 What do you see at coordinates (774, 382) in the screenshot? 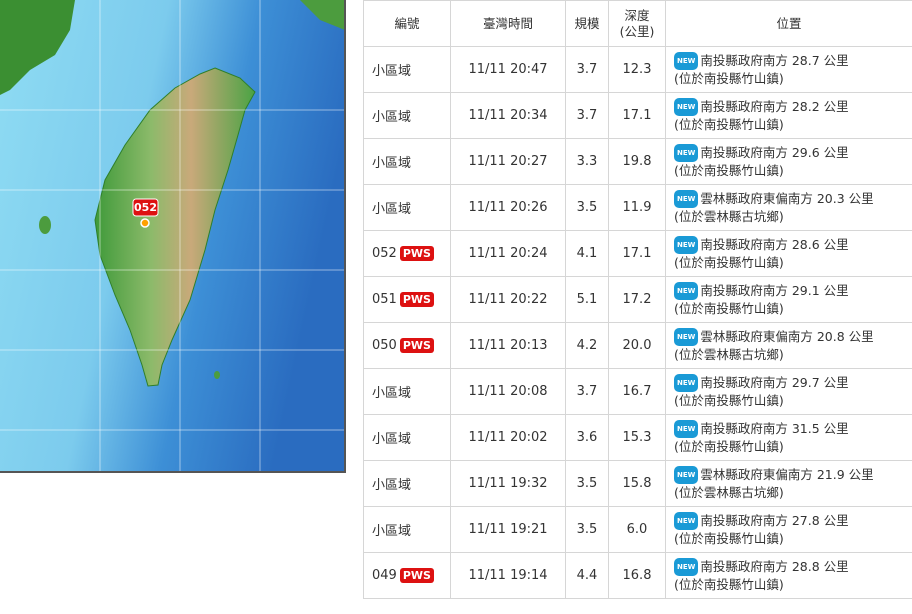
I see `location-text: 南投縣政府南方 29.7 公里` at bounding box center [774, 382].